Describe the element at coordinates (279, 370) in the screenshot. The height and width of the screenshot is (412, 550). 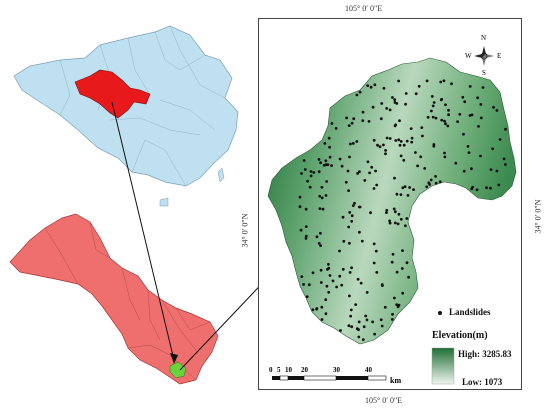
I see `scale-tick-label: 5` at that location.